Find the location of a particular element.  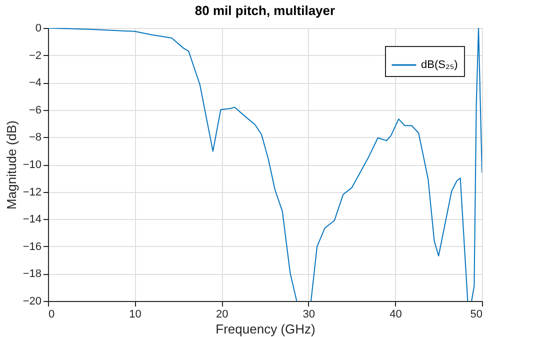

y-tick-label: −14 is located at coordinates (32, 220).